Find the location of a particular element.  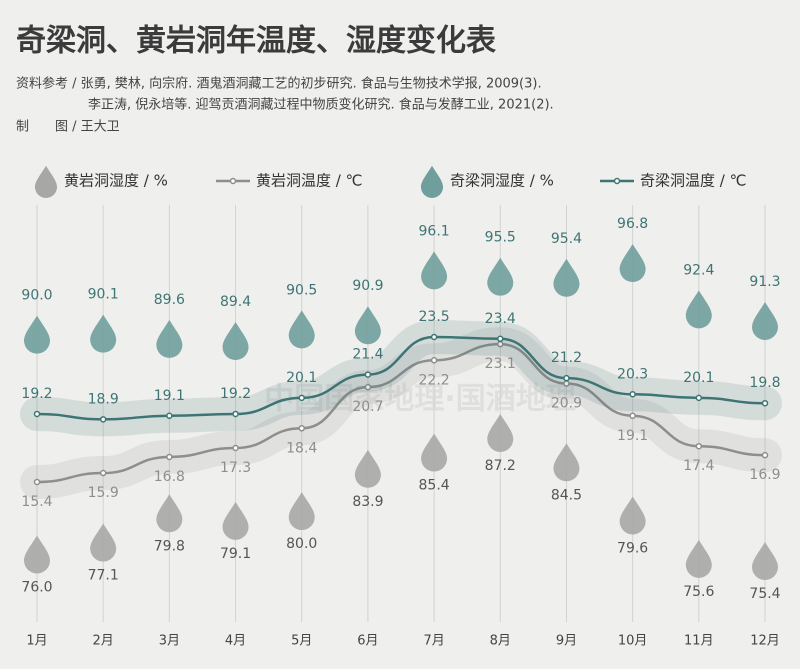

data-label: 16.9 is located at coordinates (764, 475).